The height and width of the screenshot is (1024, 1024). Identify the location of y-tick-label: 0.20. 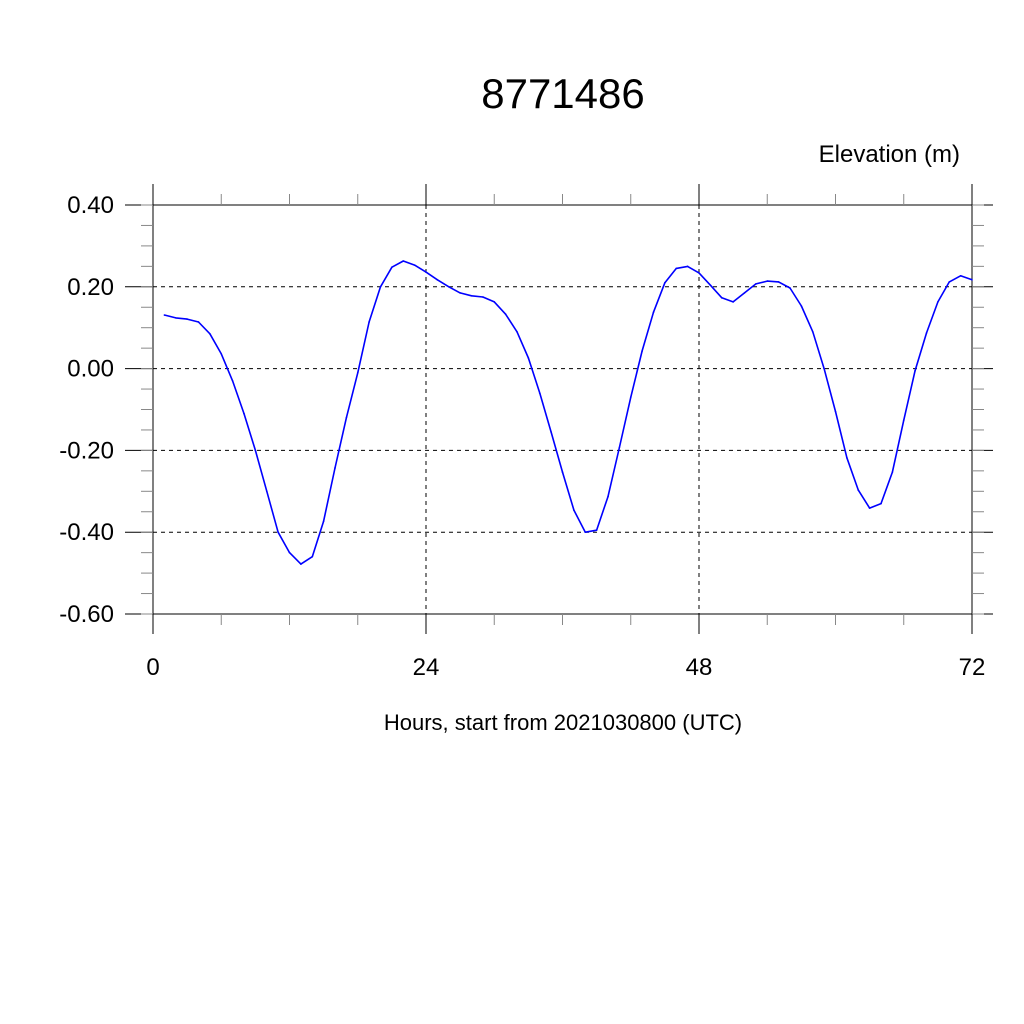
(90, 287).